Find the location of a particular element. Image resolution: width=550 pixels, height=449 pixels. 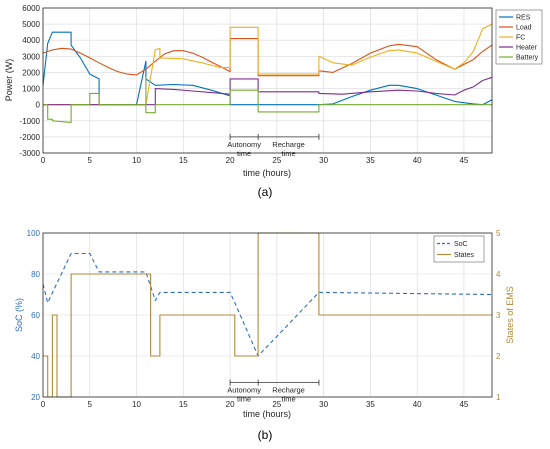

chart-a-x-tick-label: 0 is located at coordinates (43, 160).